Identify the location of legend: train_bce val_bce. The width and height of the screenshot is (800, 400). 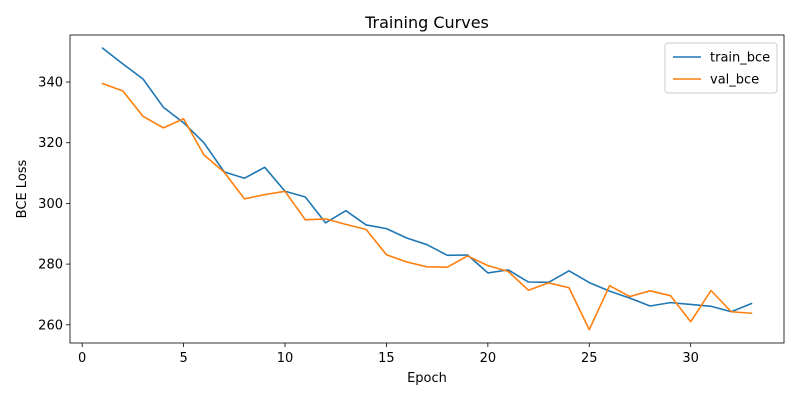
(721, 68).